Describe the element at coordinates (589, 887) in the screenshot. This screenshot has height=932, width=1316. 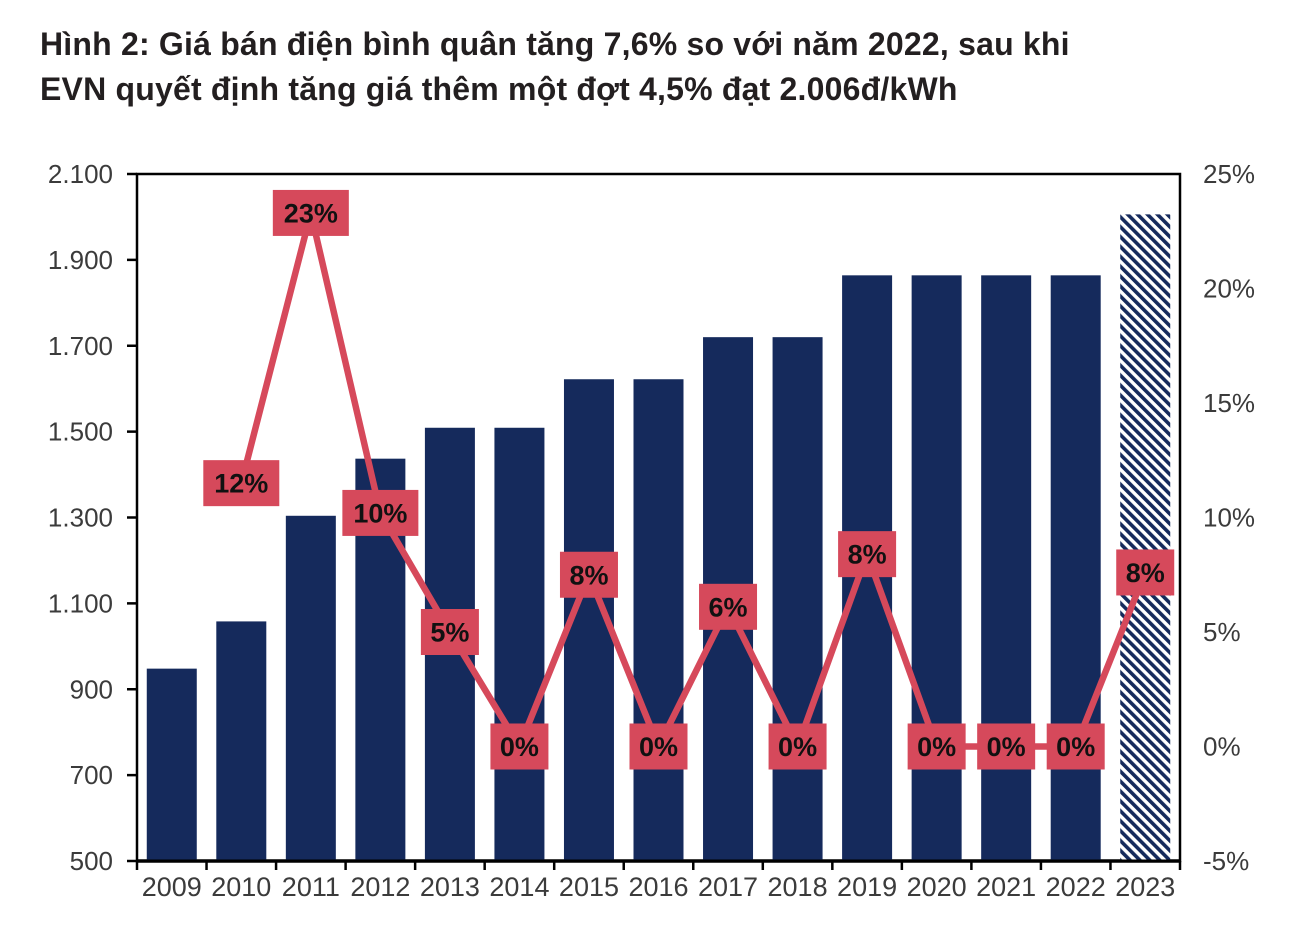
I see `x-axis-label-2015: 2015` at that location.